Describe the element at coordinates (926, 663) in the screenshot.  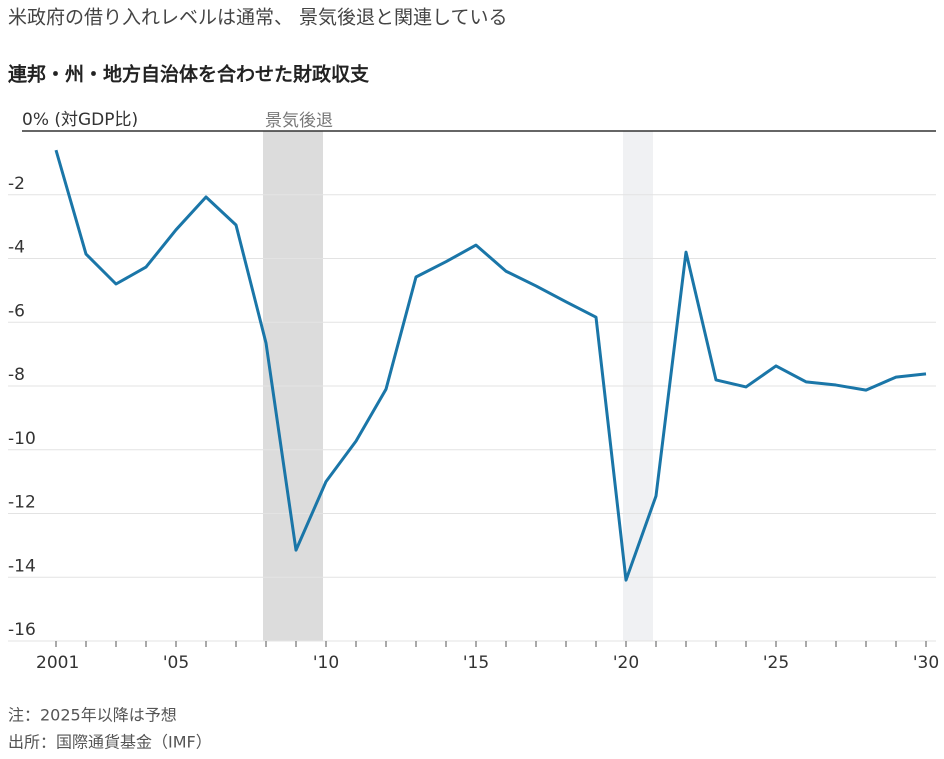
I see `x-tick-label: '30` at that location.